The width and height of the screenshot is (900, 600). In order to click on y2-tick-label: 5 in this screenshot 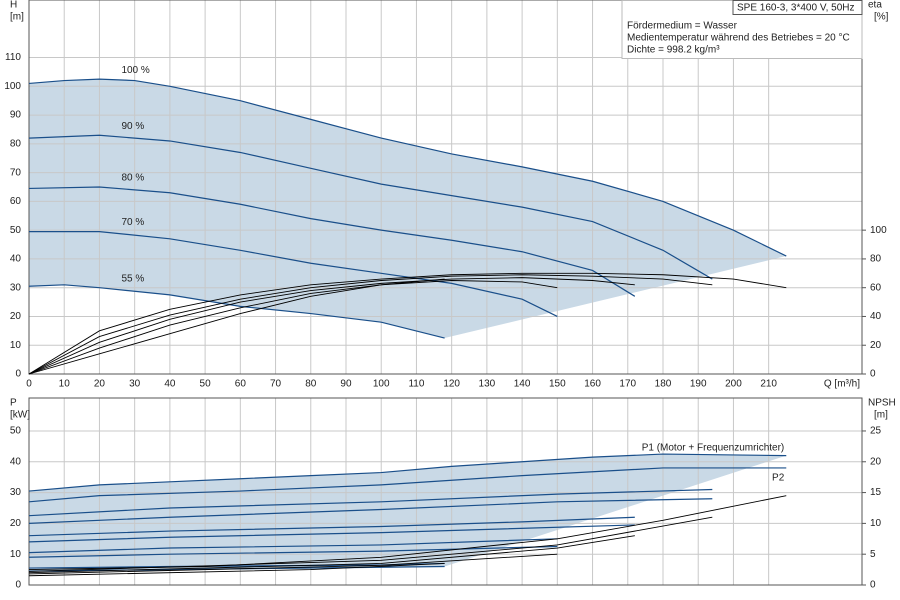, I will do `click(873, 554)`.